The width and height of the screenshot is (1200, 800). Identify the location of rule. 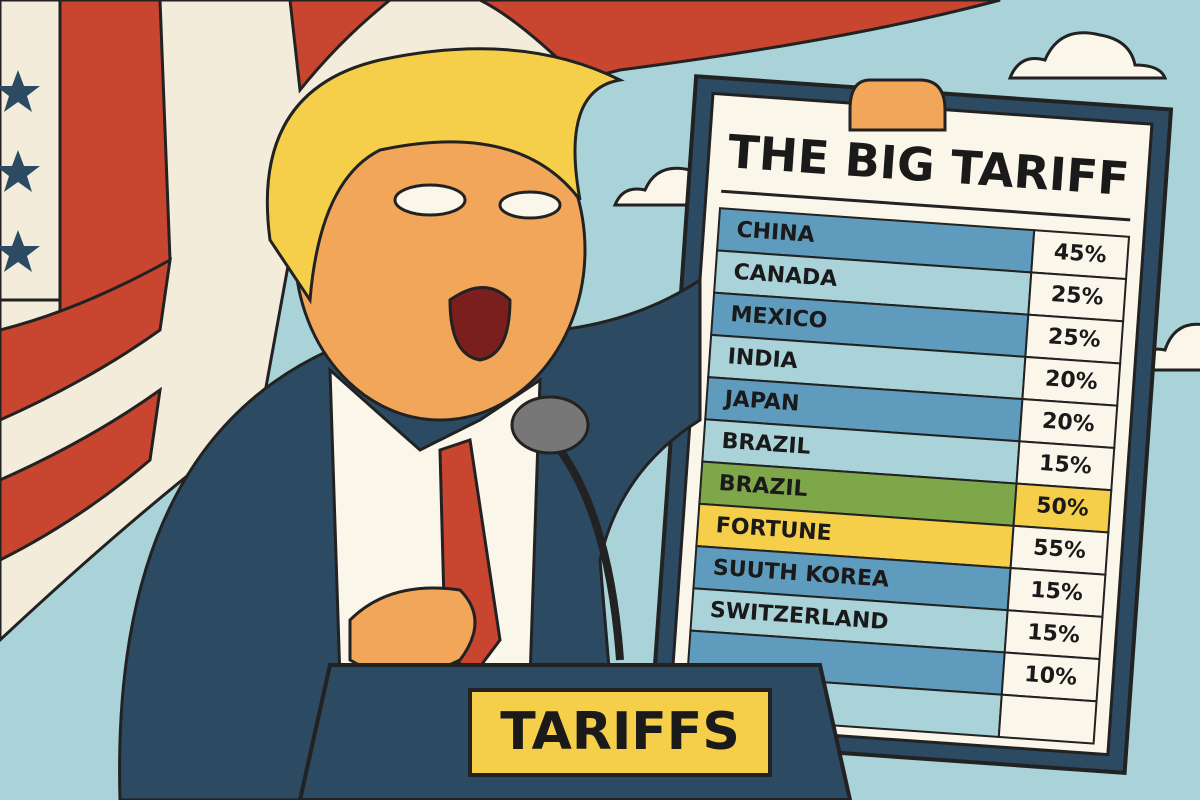
(926, 205).